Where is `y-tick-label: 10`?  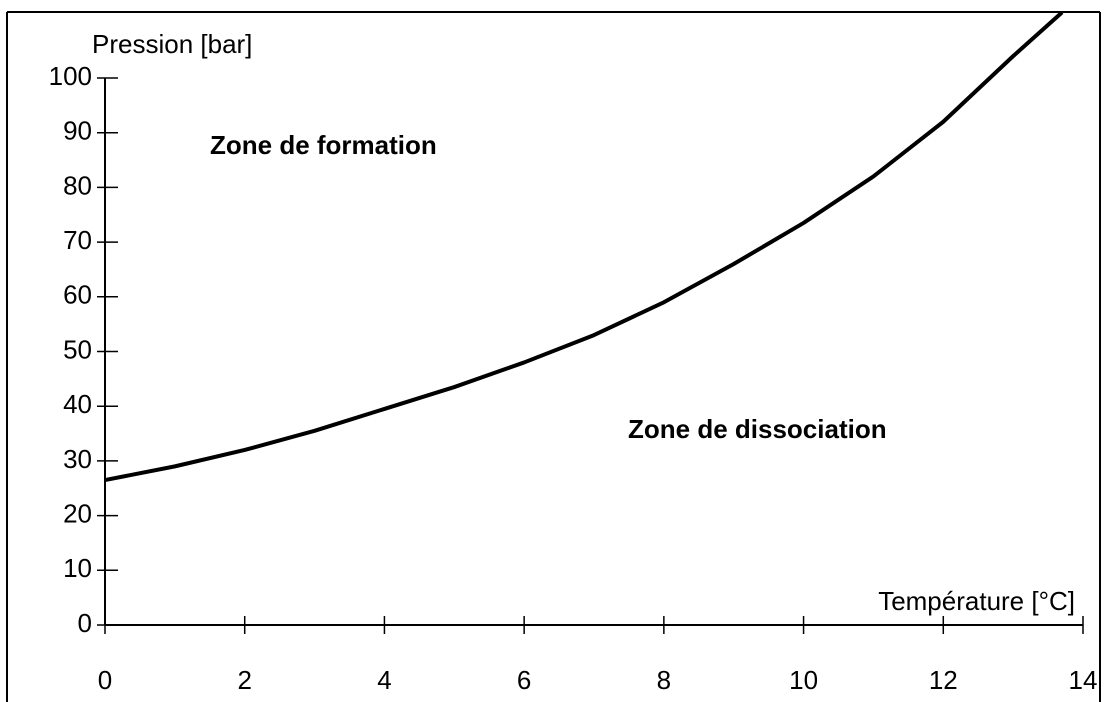
y-tick-label: 10 is located at coordinates (77, 568).